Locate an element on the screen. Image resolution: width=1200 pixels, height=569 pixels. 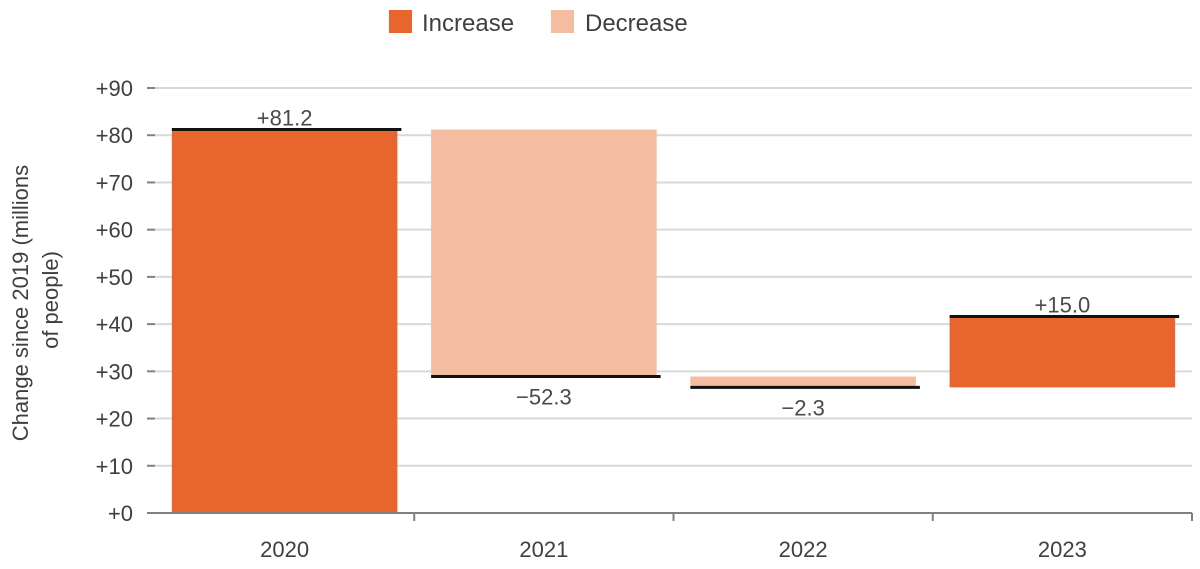
data-label-2022: −2.3 is located at coordinates (802, 407).